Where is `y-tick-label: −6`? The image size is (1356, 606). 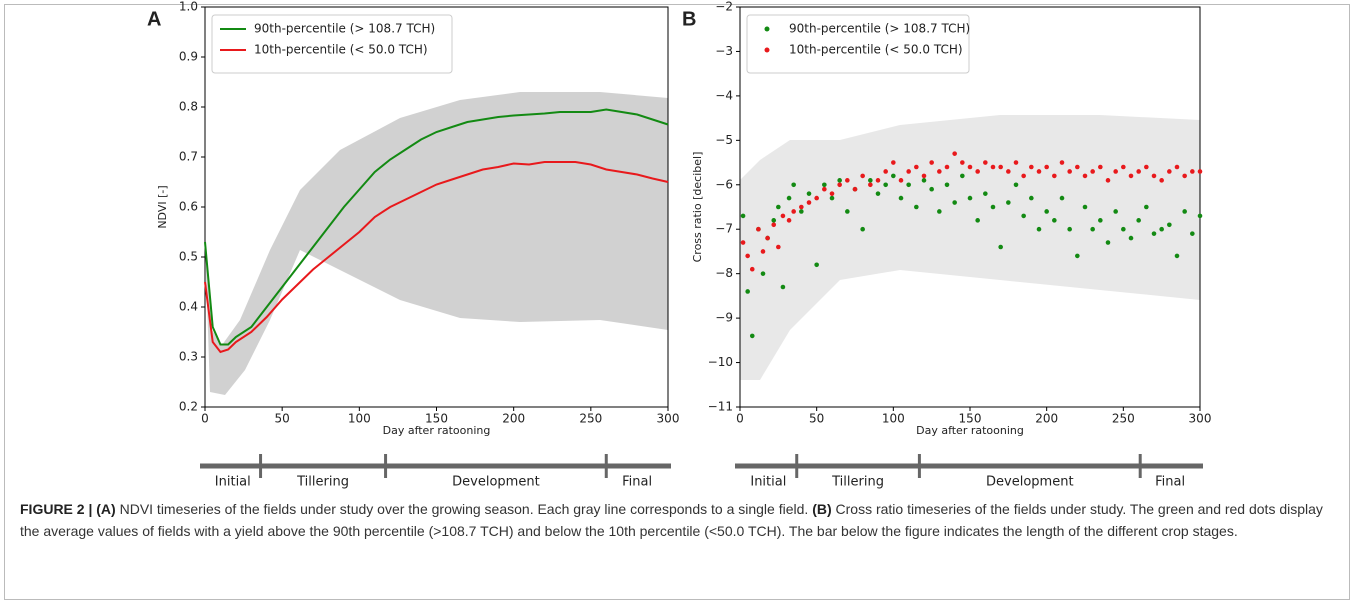 y-tick-label: −6 is located at coordinates (724, 184).